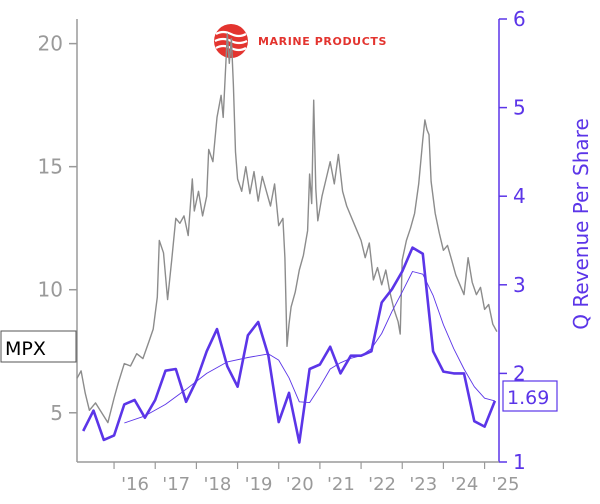 This screenshot has height=504, width=600. I want to click on x-tick-label: '20, so click(300, 484).